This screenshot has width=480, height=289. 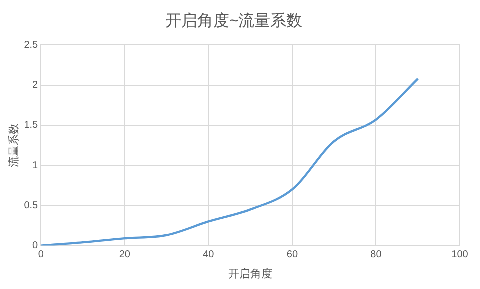 I want to click on x-tick-label: 80, so click(x=376, y=255).